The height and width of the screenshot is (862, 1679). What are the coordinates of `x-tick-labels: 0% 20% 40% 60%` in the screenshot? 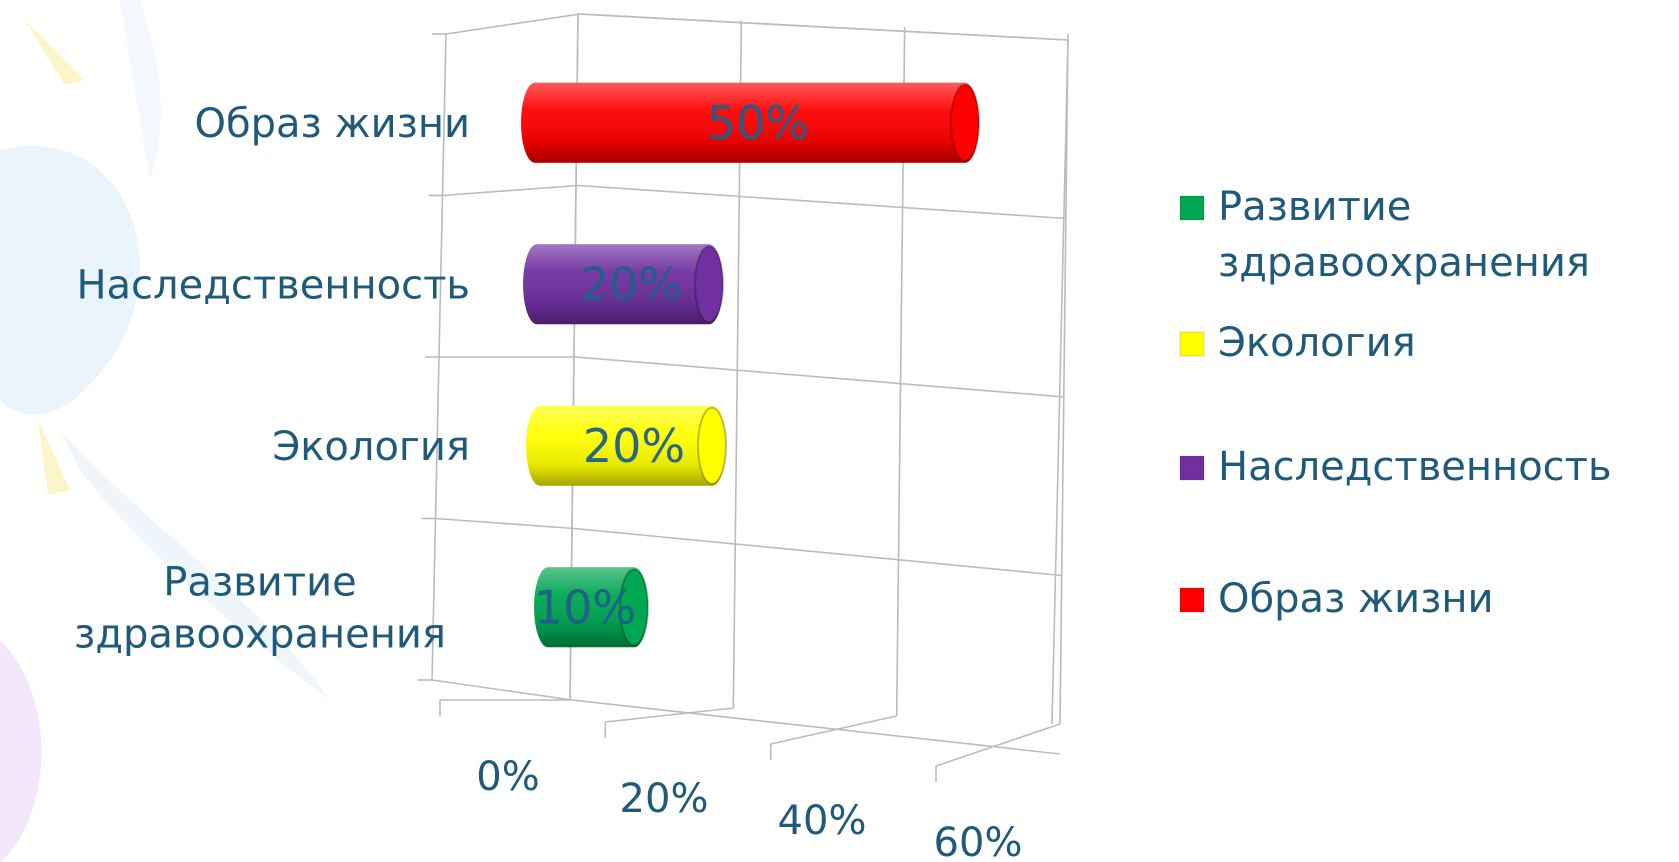 It's located at (749, 808).